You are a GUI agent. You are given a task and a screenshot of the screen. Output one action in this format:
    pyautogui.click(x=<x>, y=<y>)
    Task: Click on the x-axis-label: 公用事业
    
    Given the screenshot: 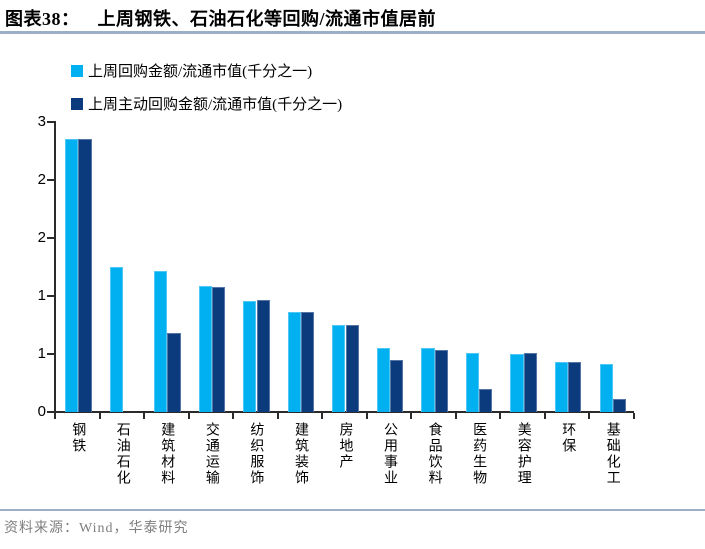 What is the action you would take?
    pyautogui.click(x=389, y=454)
    